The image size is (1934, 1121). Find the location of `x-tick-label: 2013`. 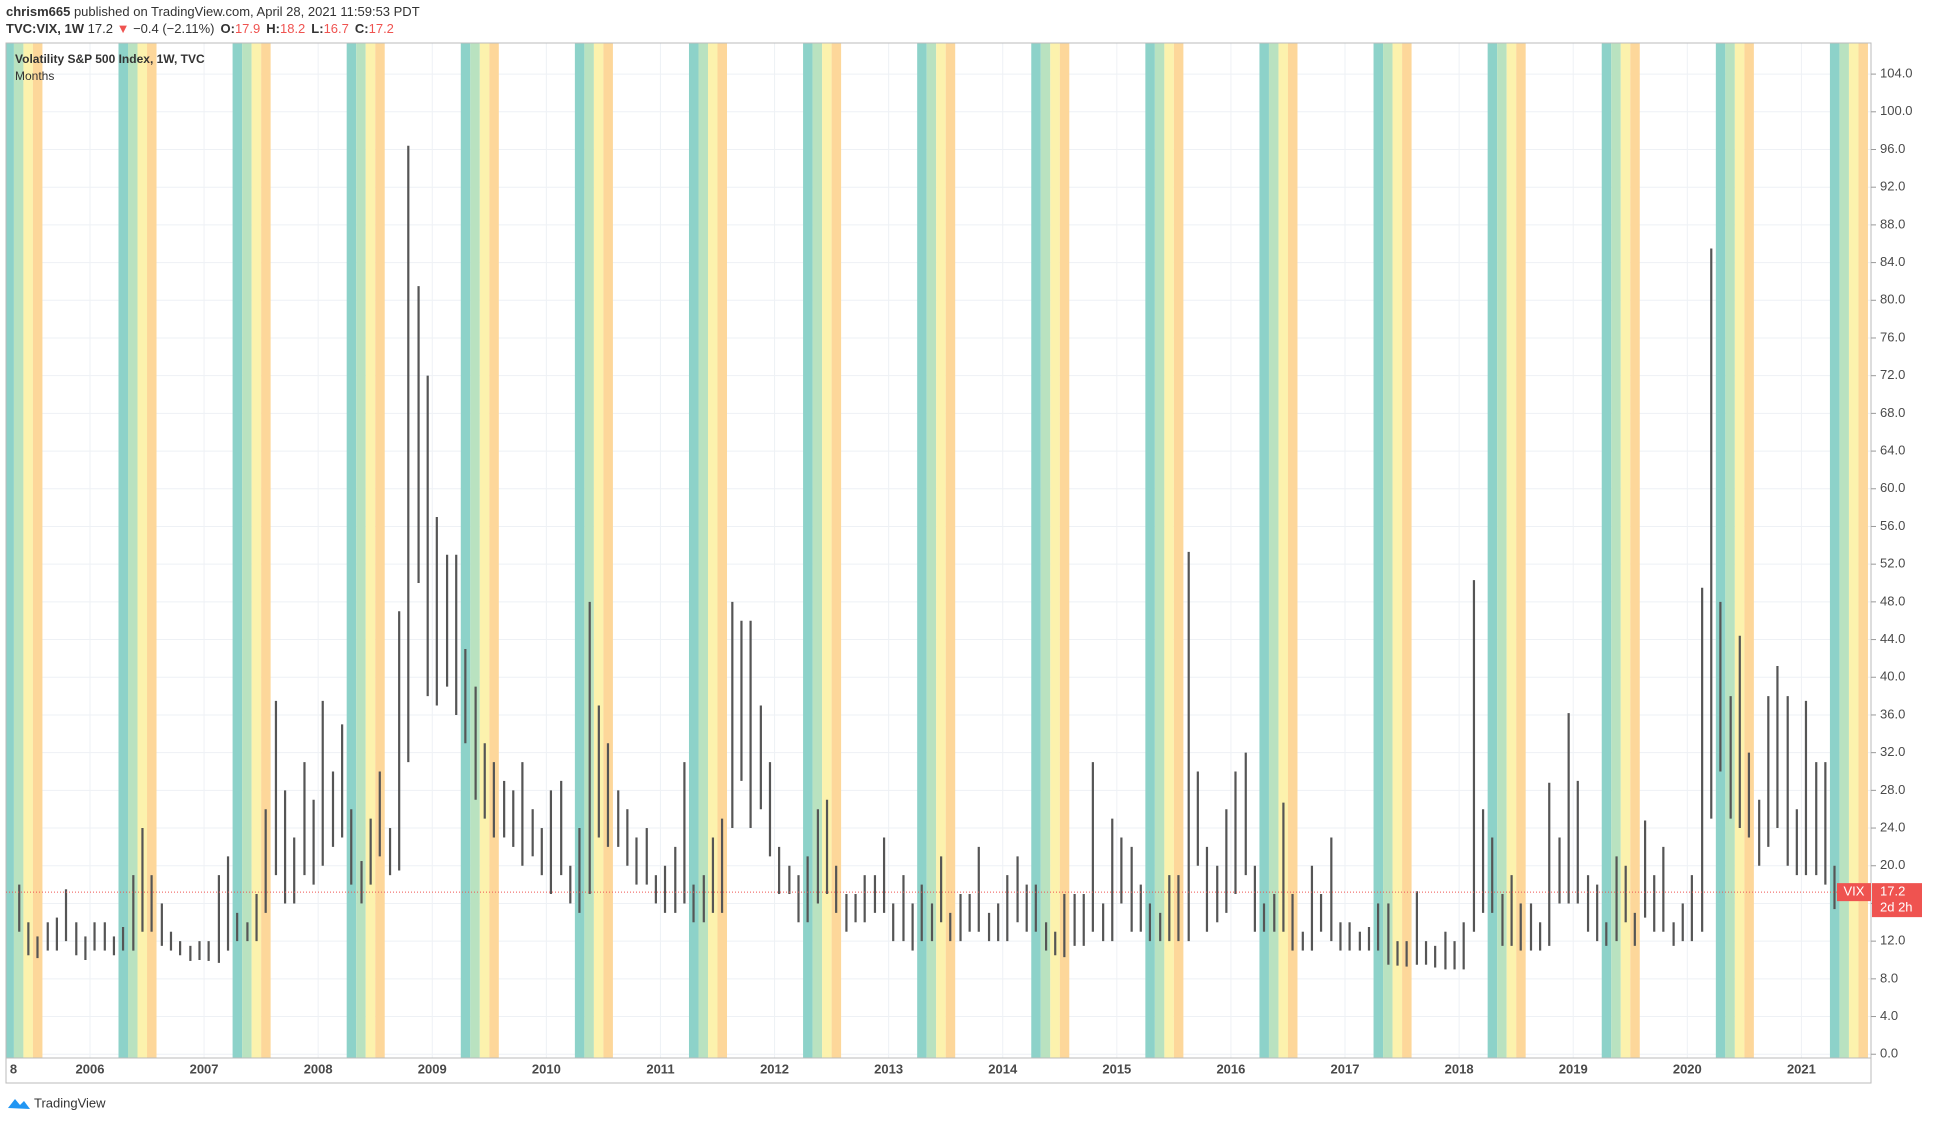

x-tick-label: 2013 is located at coordinates (888, 1068).